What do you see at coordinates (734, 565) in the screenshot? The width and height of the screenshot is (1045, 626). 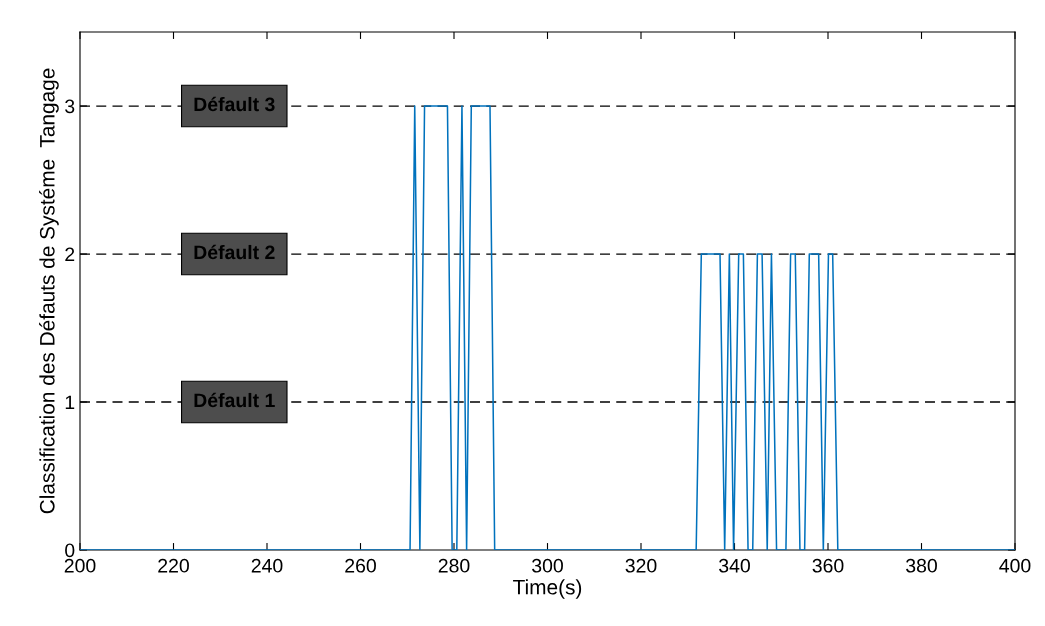 I see `x-tick-label: 340` at bounding box center [734, 565].